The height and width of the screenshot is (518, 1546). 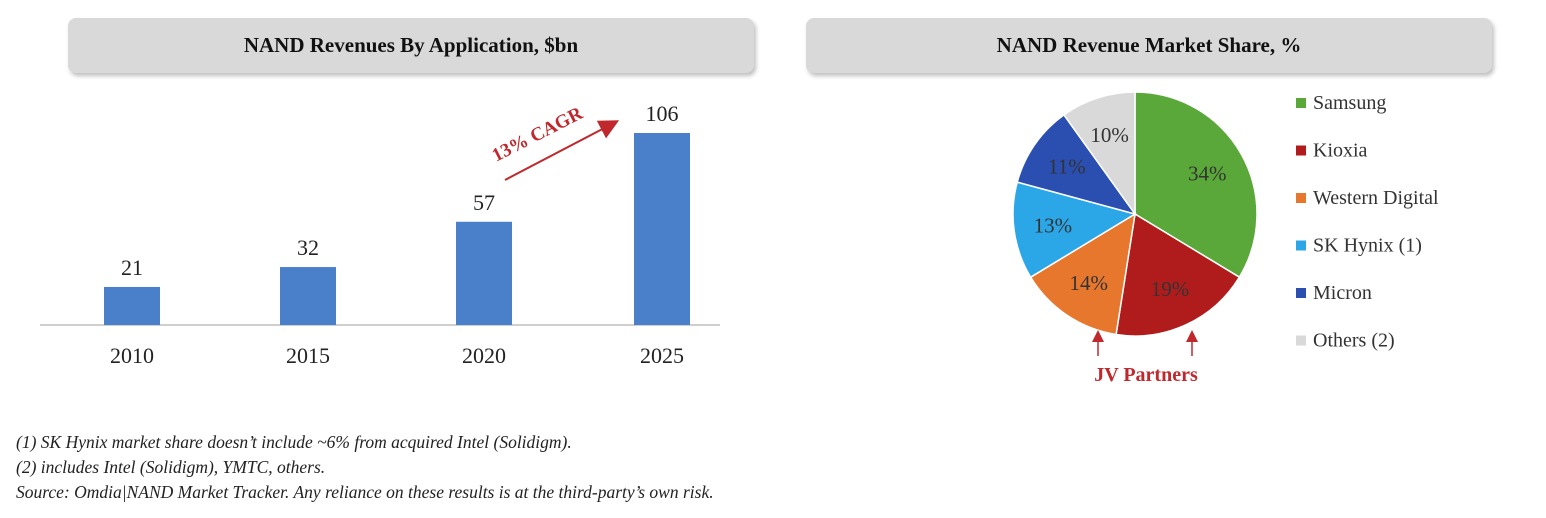 What do you see at coordinates (1342, 293) in the screenshot?
I see `legend-entry: Micron` at bounding box center [1342, 293].